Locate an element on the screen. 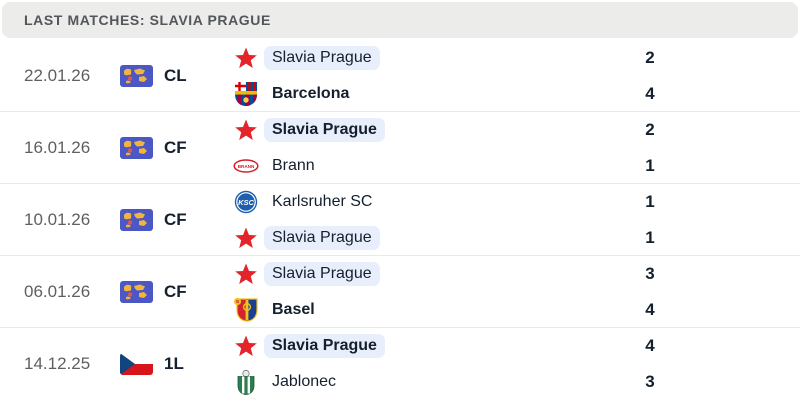 This screenshot has width=800, height=400. teams-and-scores: Slavia Prague 3 Basel 4 is located at coordinates (516, 292).